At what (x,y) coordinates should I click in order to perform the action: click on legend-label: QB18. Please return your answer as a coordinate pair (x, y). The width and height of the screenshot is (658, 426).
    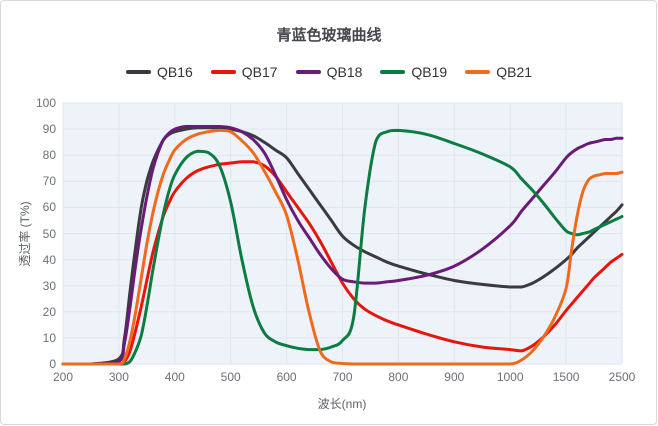
    Looking at the image, I should click on (344, 72).